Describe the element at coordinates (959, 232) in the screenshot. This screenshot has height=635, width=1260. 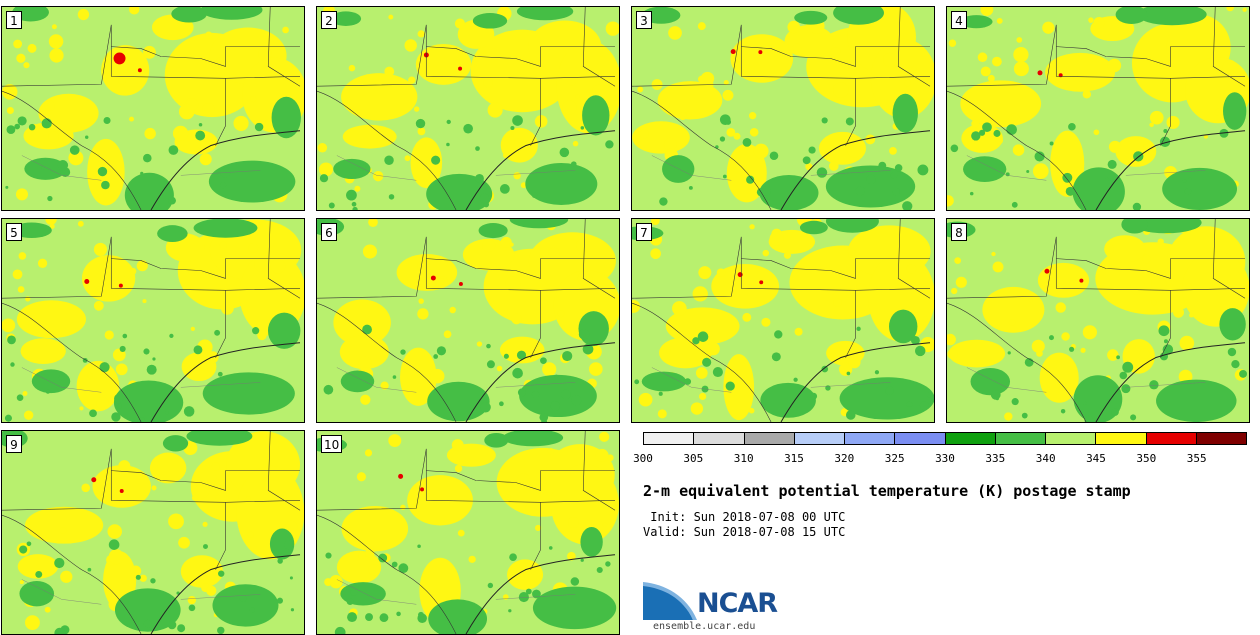
I see `panel-number: 8` at that location.